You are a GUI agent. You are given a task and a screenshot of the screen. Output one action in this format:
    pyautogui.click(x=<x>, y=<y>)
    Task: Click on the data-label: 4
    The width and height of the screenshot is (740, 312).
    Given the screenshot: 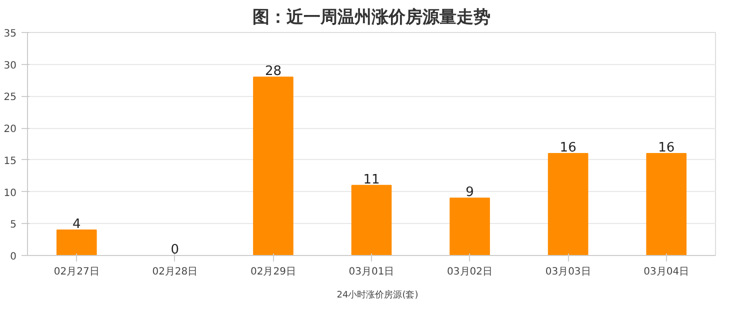 What is the action you would take?
    pyautogui.click(x=76, y=224)
    